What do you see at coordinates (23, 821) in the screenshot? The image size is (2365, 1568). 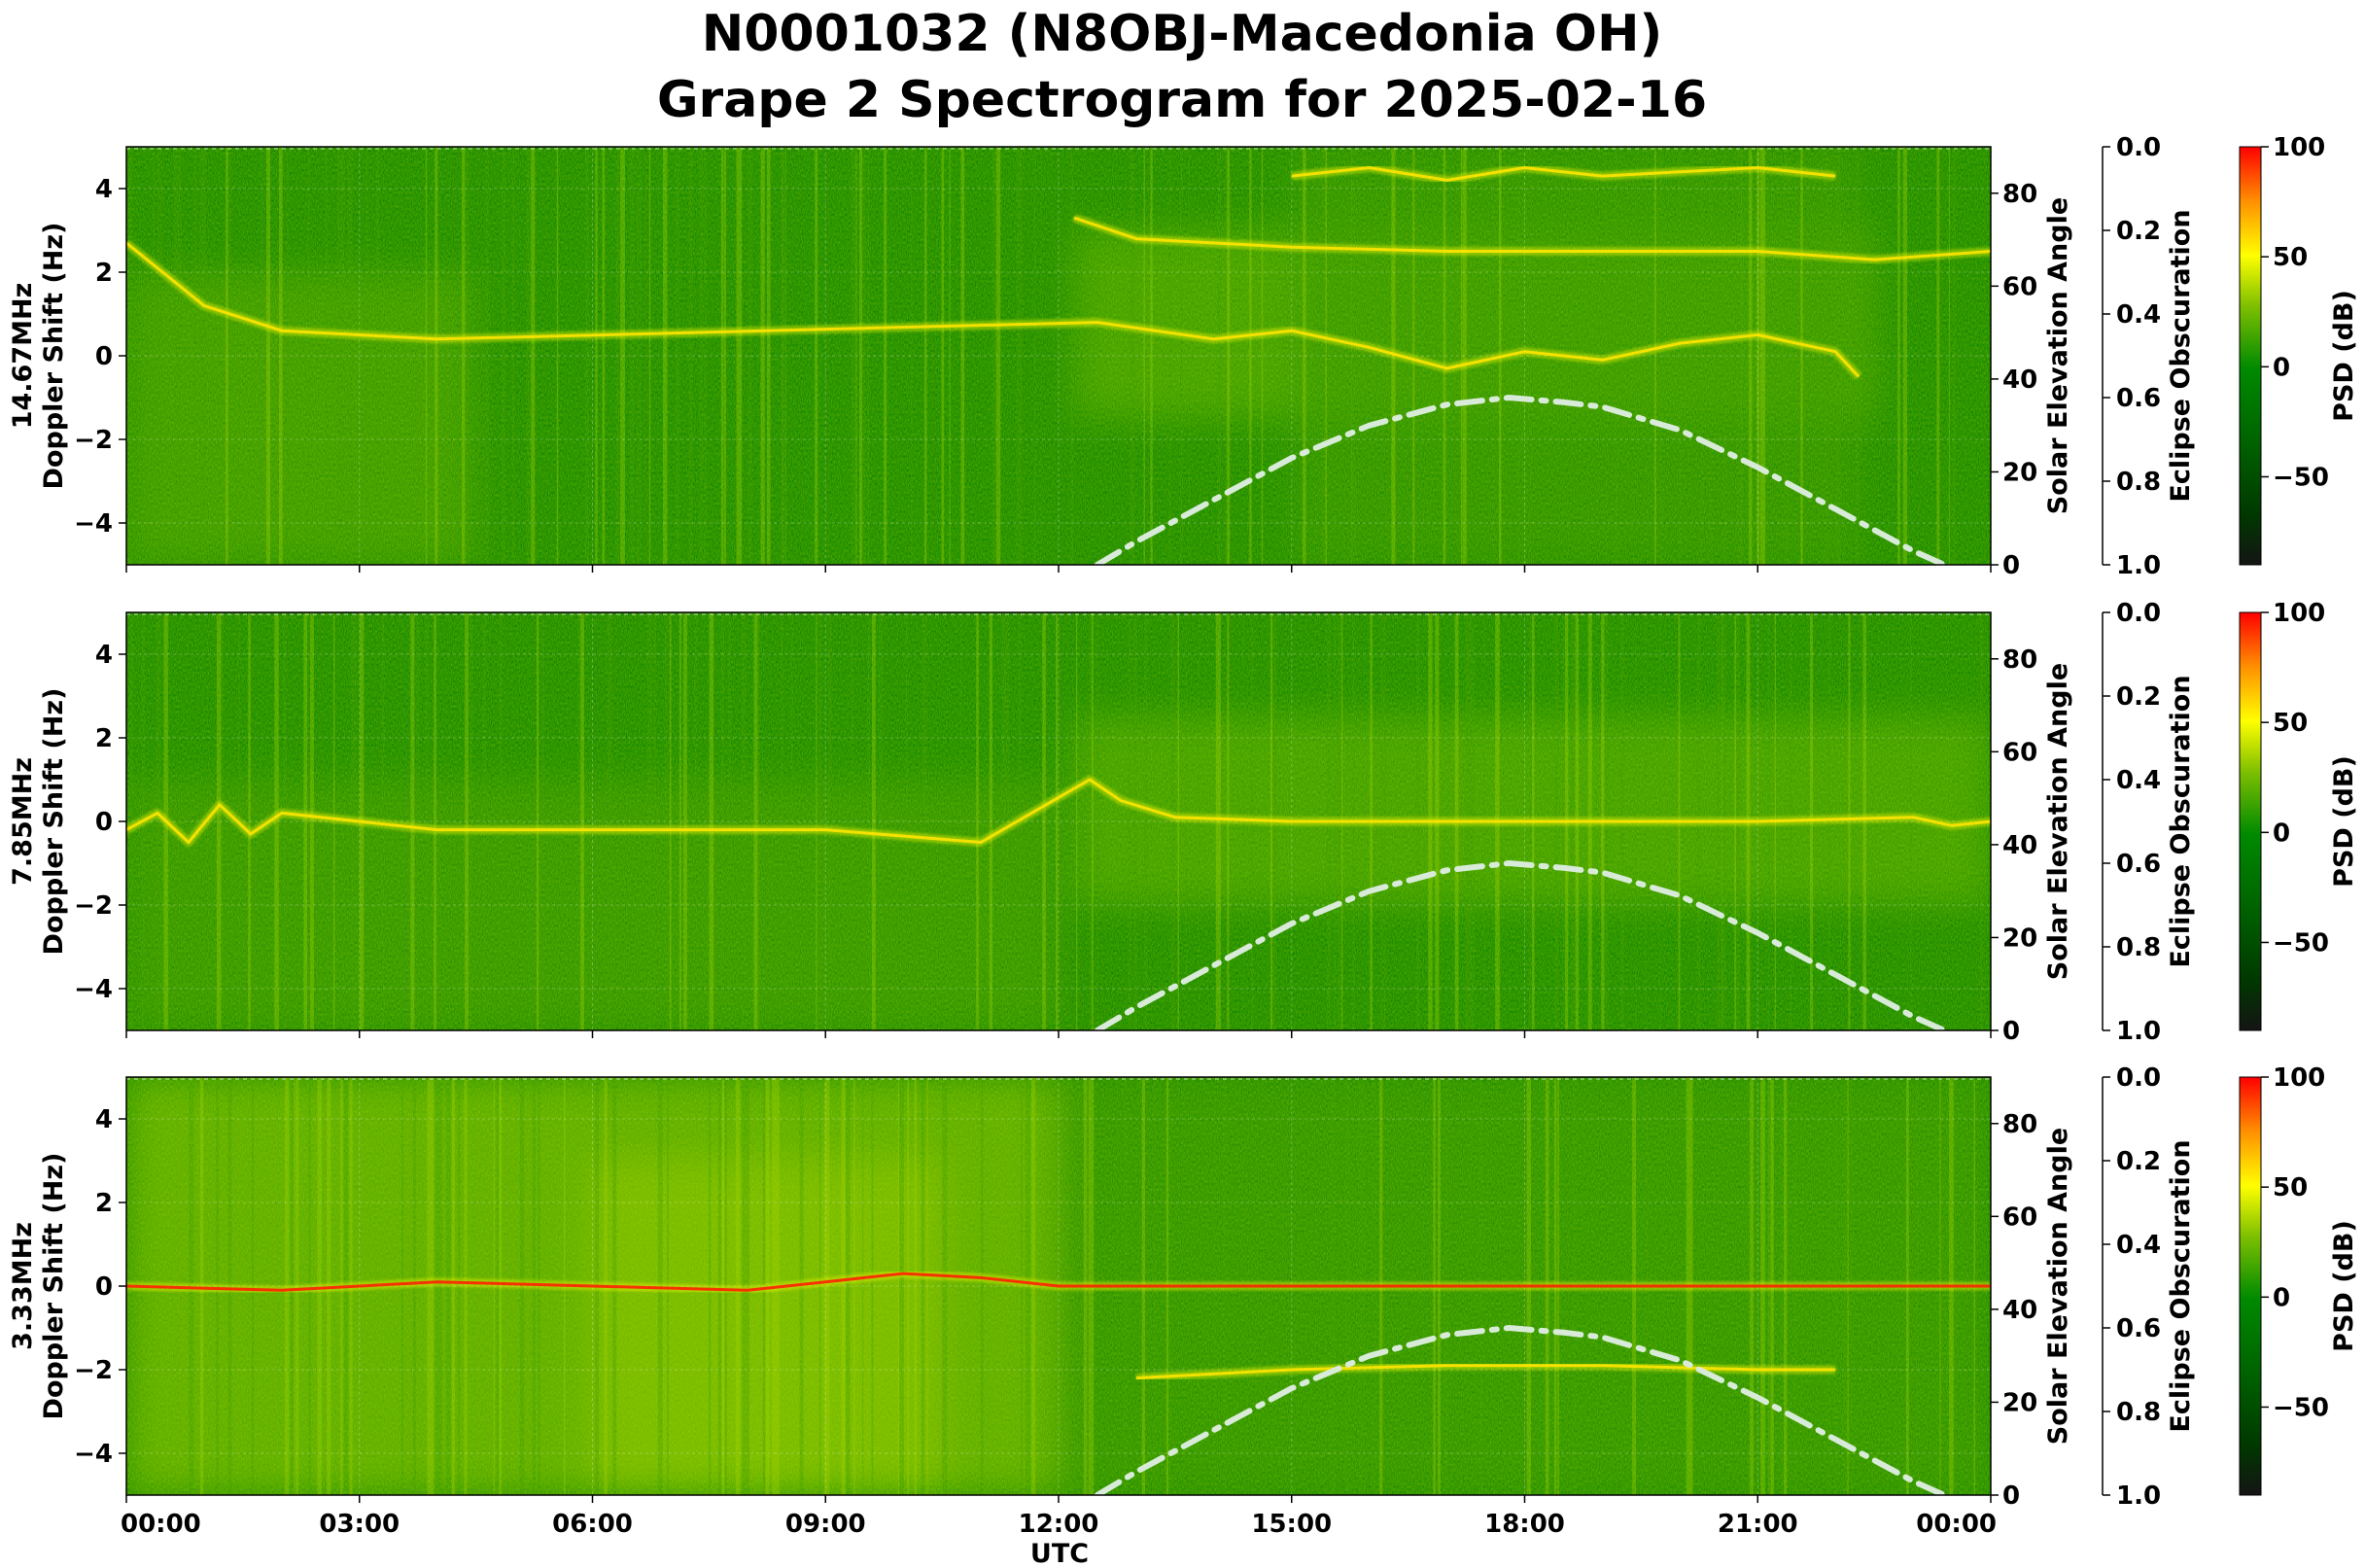 I see `panel-frequency-label: 7.85MHz` at bounding box center [23, 821].